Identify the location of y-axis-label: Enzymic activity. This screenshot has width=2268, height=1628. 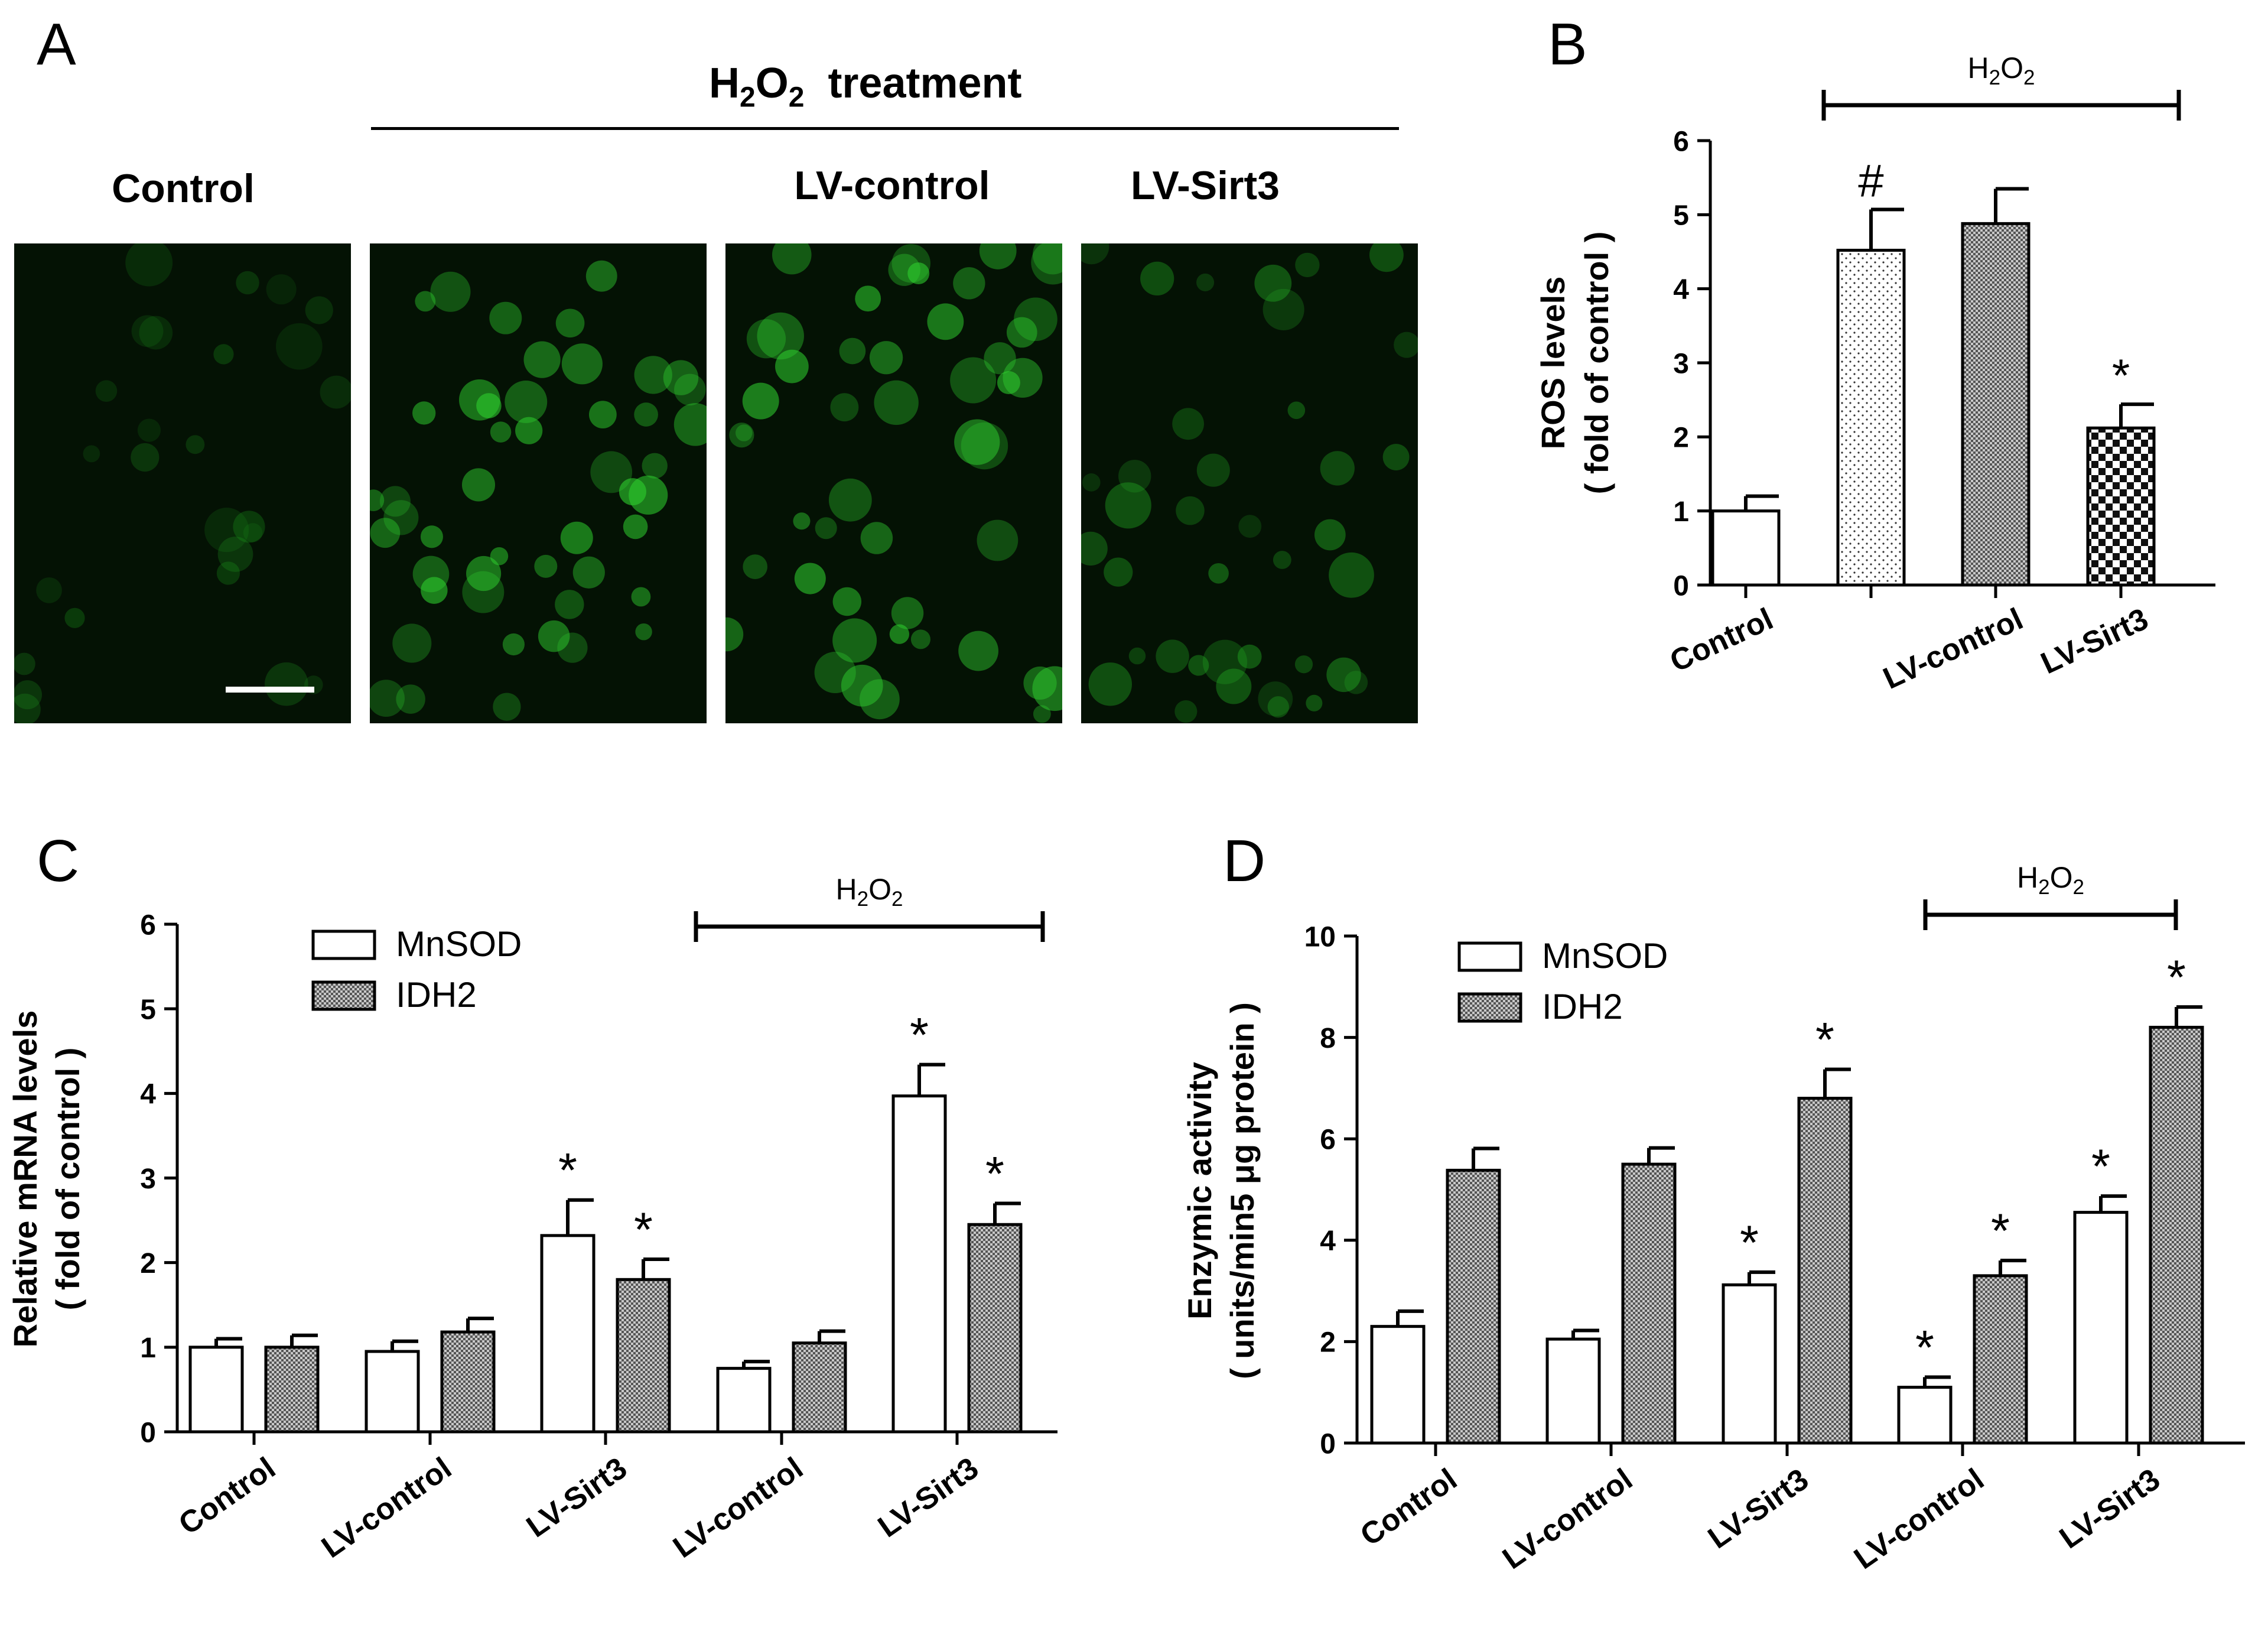
(1199, 1191).